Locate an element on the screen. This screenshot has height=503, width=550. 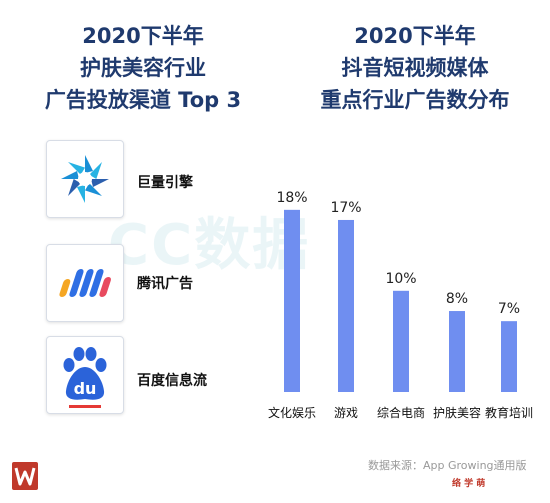
data-label-2: 17% is located at coordinates (345, 208).